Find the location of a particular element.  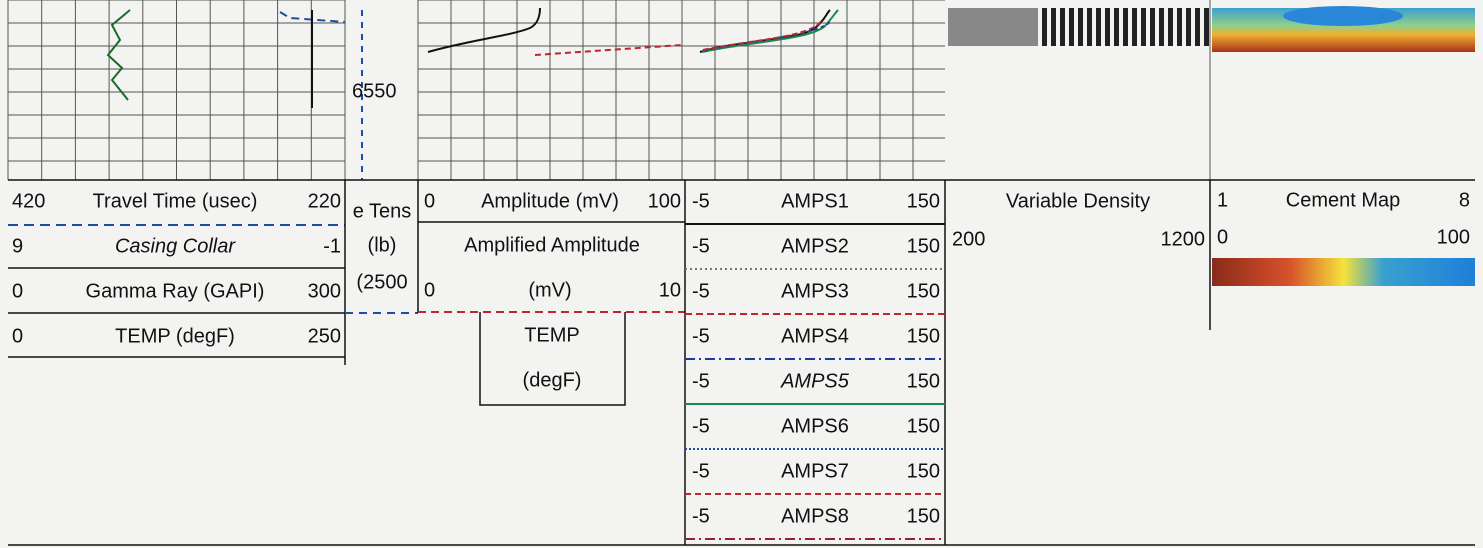

curve-name: Casing Collar is located at coordinates (175, 246).